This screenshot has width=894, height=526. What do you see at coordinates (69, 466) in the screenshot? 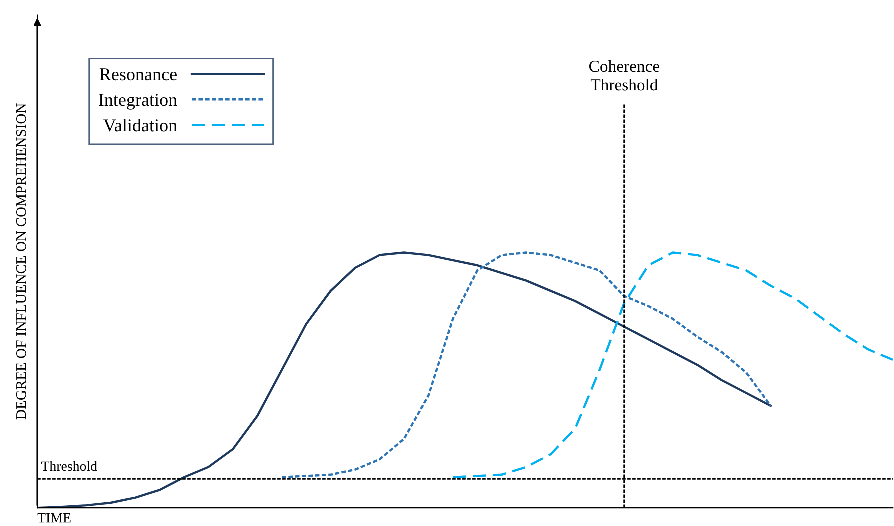
I see `ref-line-label: Threshold` at bounding box center [69, 466].